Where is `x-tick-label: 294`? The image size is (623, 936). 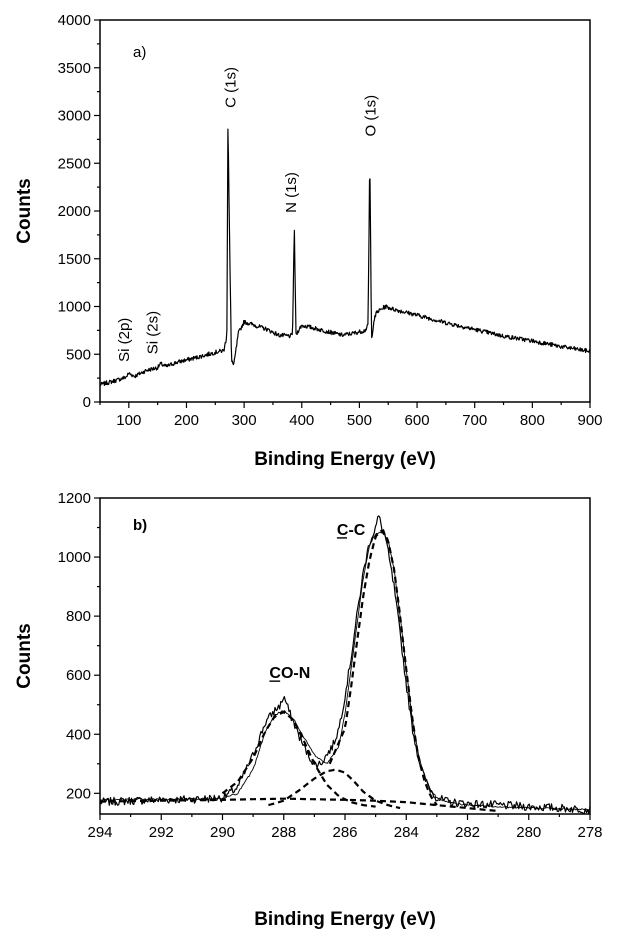 x-tick-label: 294 is located at coordinates (99, 832).